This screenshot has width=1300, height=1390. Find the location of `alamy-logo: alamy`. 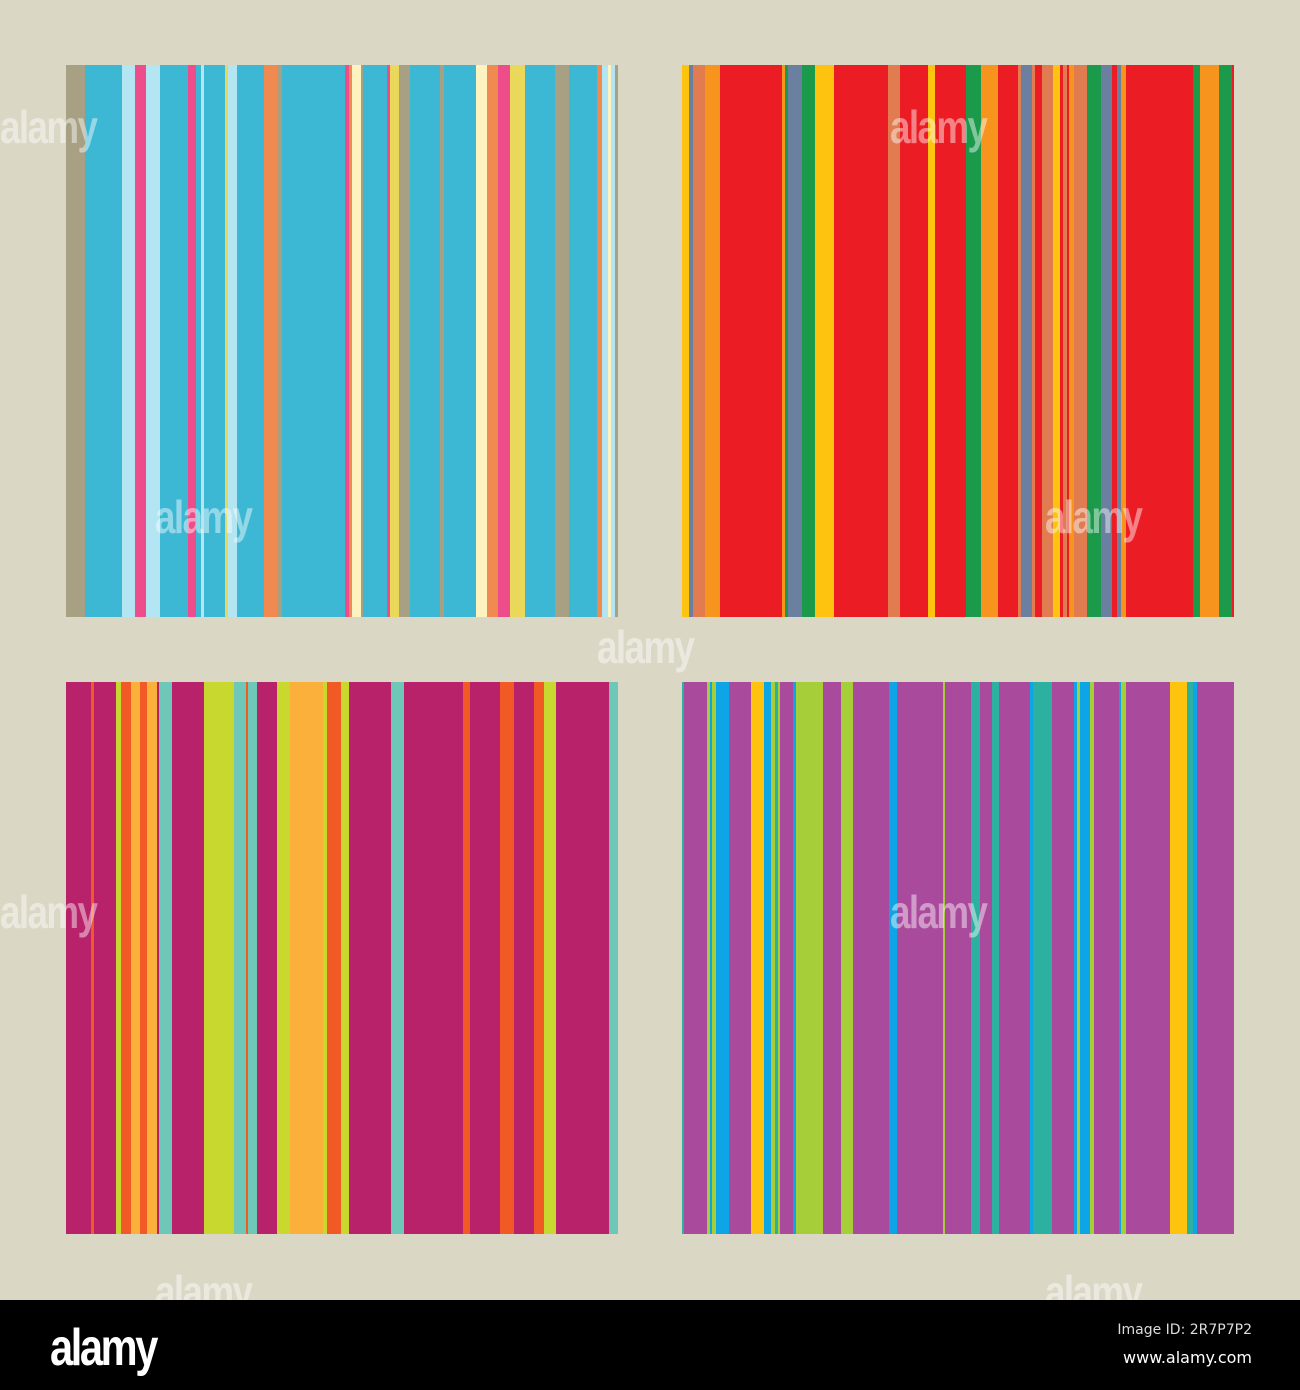

alamy-logo: alamy is located at coordinates (104, 1348).